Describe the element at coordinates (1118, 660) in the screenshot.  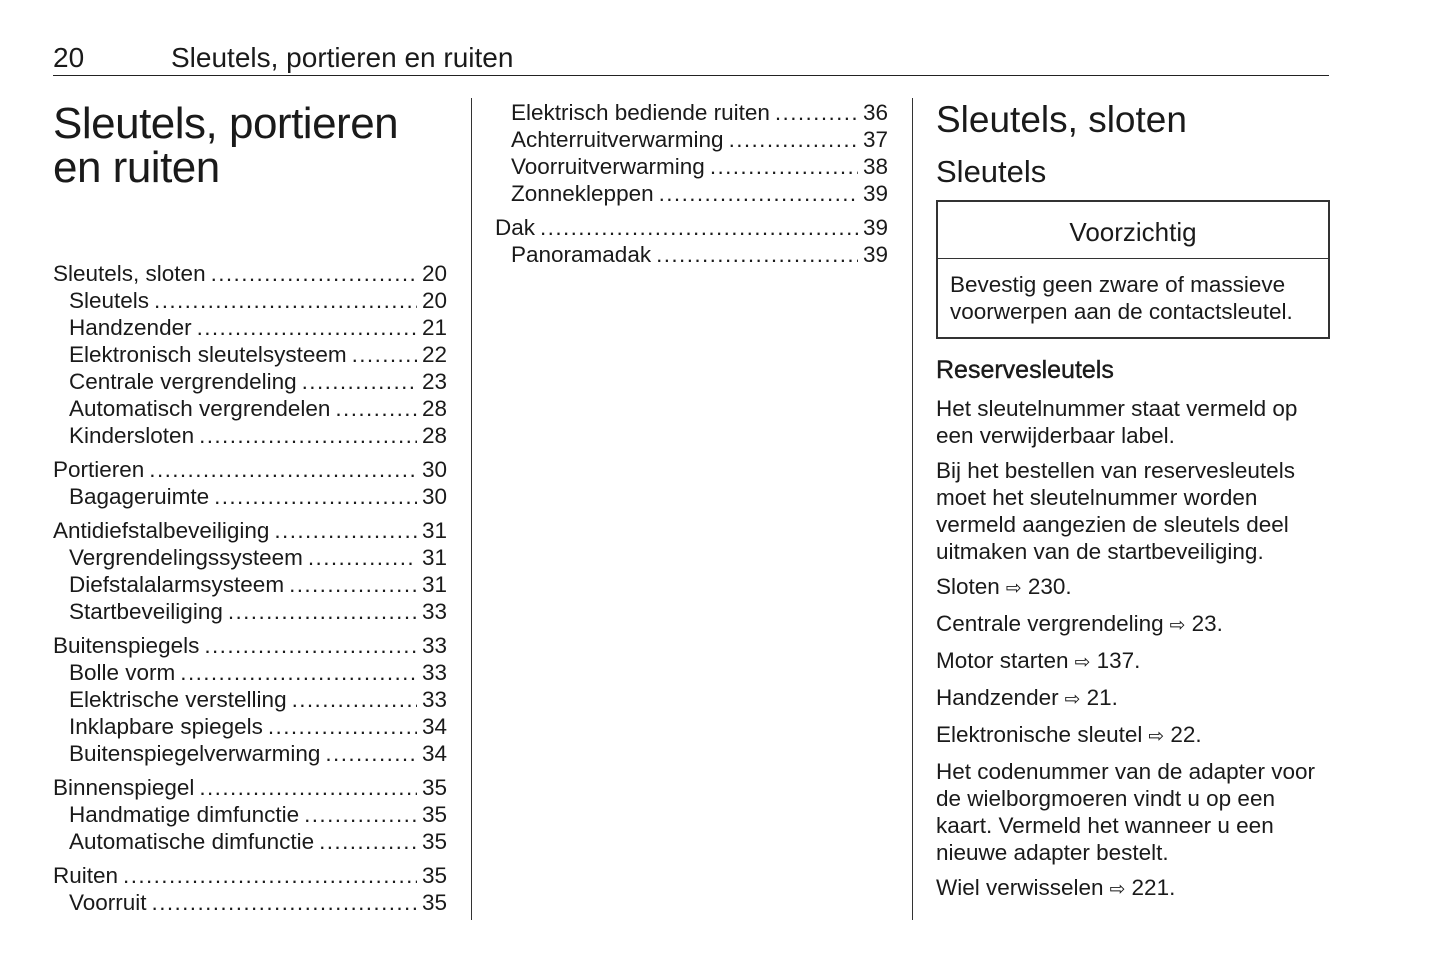
I see `page-reference: 137.` at that location.